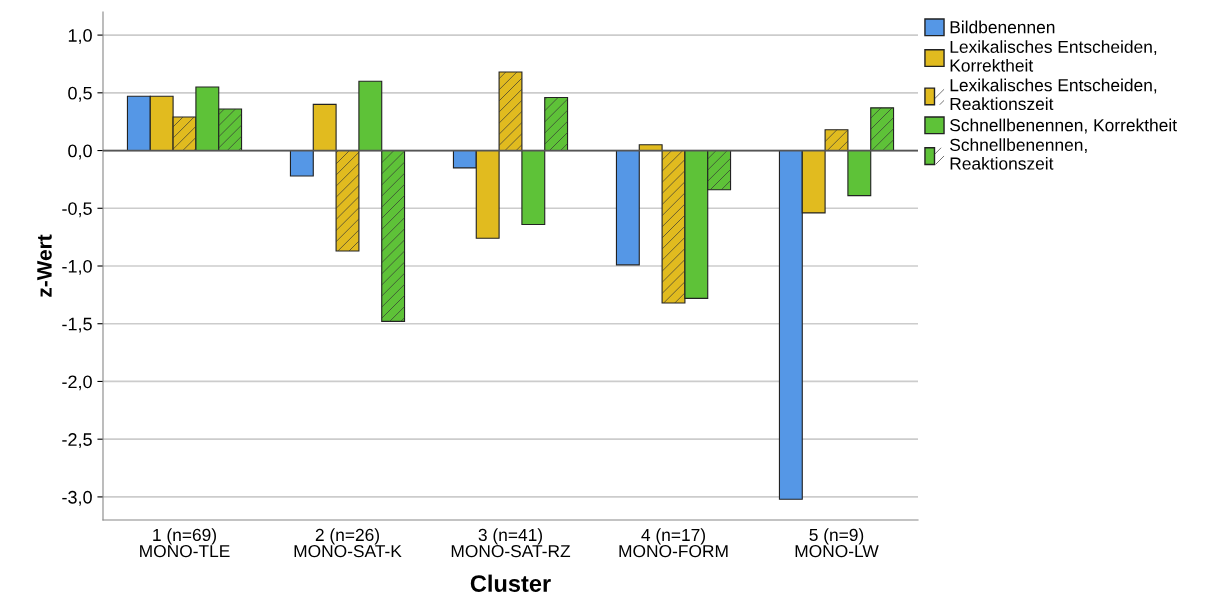 The height and width of the screenshot is (612, 1222). I want to click on y-tick-label: -1,0, so click(77, 267).